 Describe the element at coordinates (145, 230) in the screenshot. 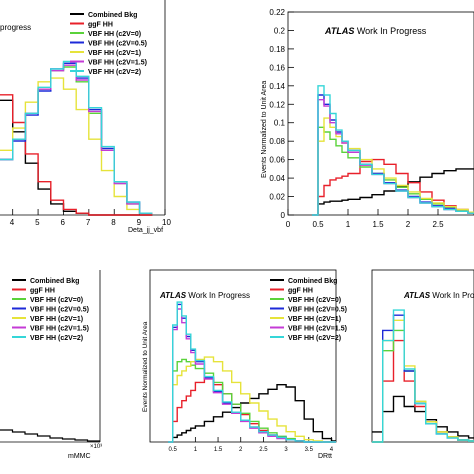

I see `x-axis-label: Deta_jj_vbf` at that location.